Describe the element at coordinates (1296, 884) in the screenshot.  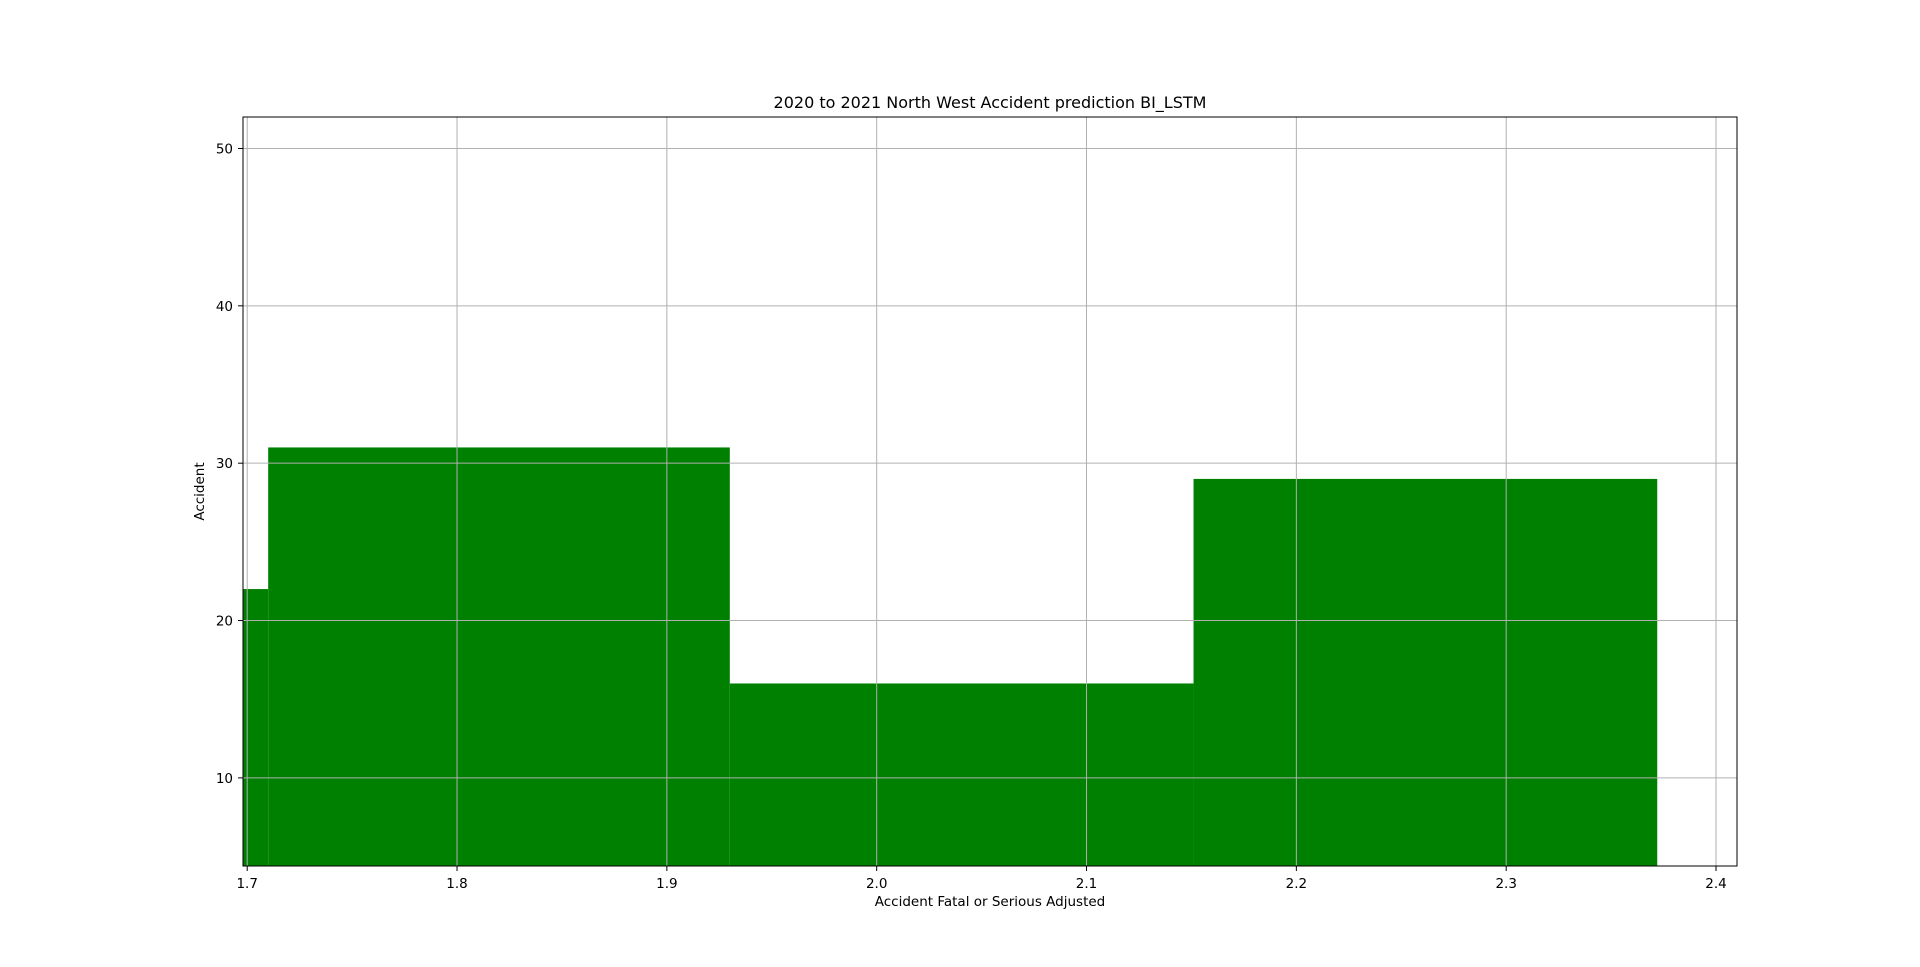
I see `x-tick-label: 2.2` at that location.